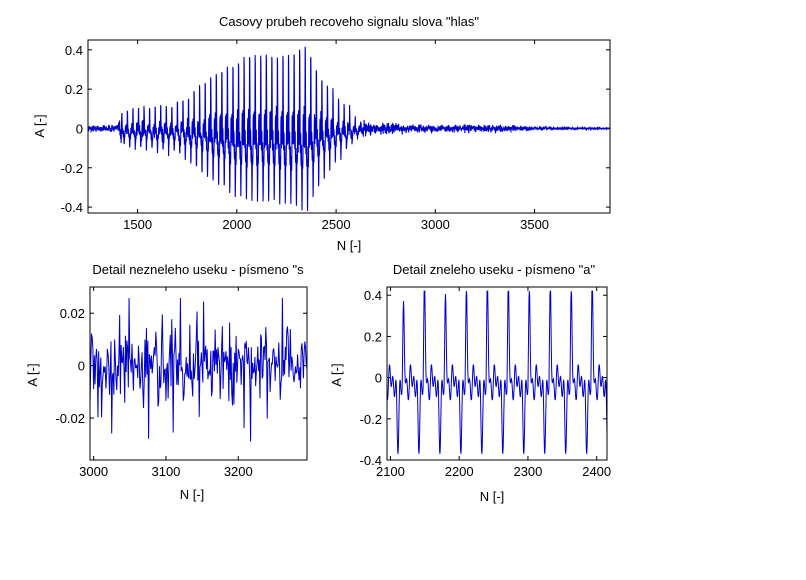 The height and width of the screenshot is (580, 806). I want to click on y-tick-label: 0.02, so click(72, 313).